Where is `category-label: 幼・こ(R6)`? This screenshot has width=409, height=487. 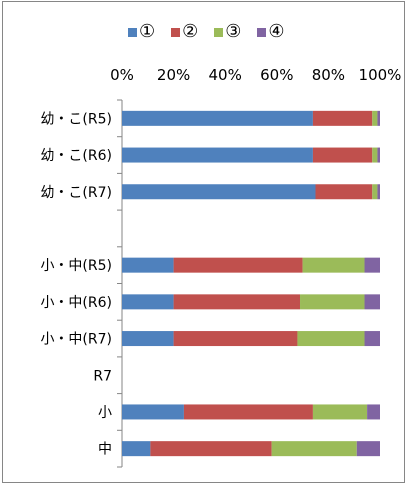
category-label: 幼・こ(R6) is located at coordinates (76, 156).